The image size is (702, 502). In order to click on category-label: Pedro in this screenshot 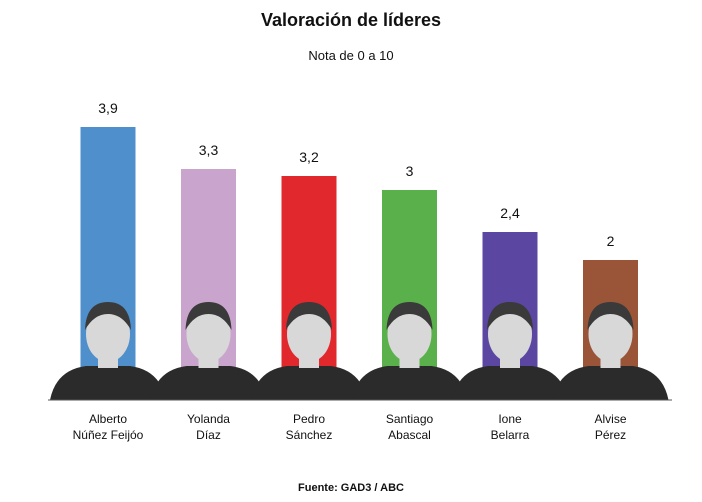, I will do `click(309, 419)`.